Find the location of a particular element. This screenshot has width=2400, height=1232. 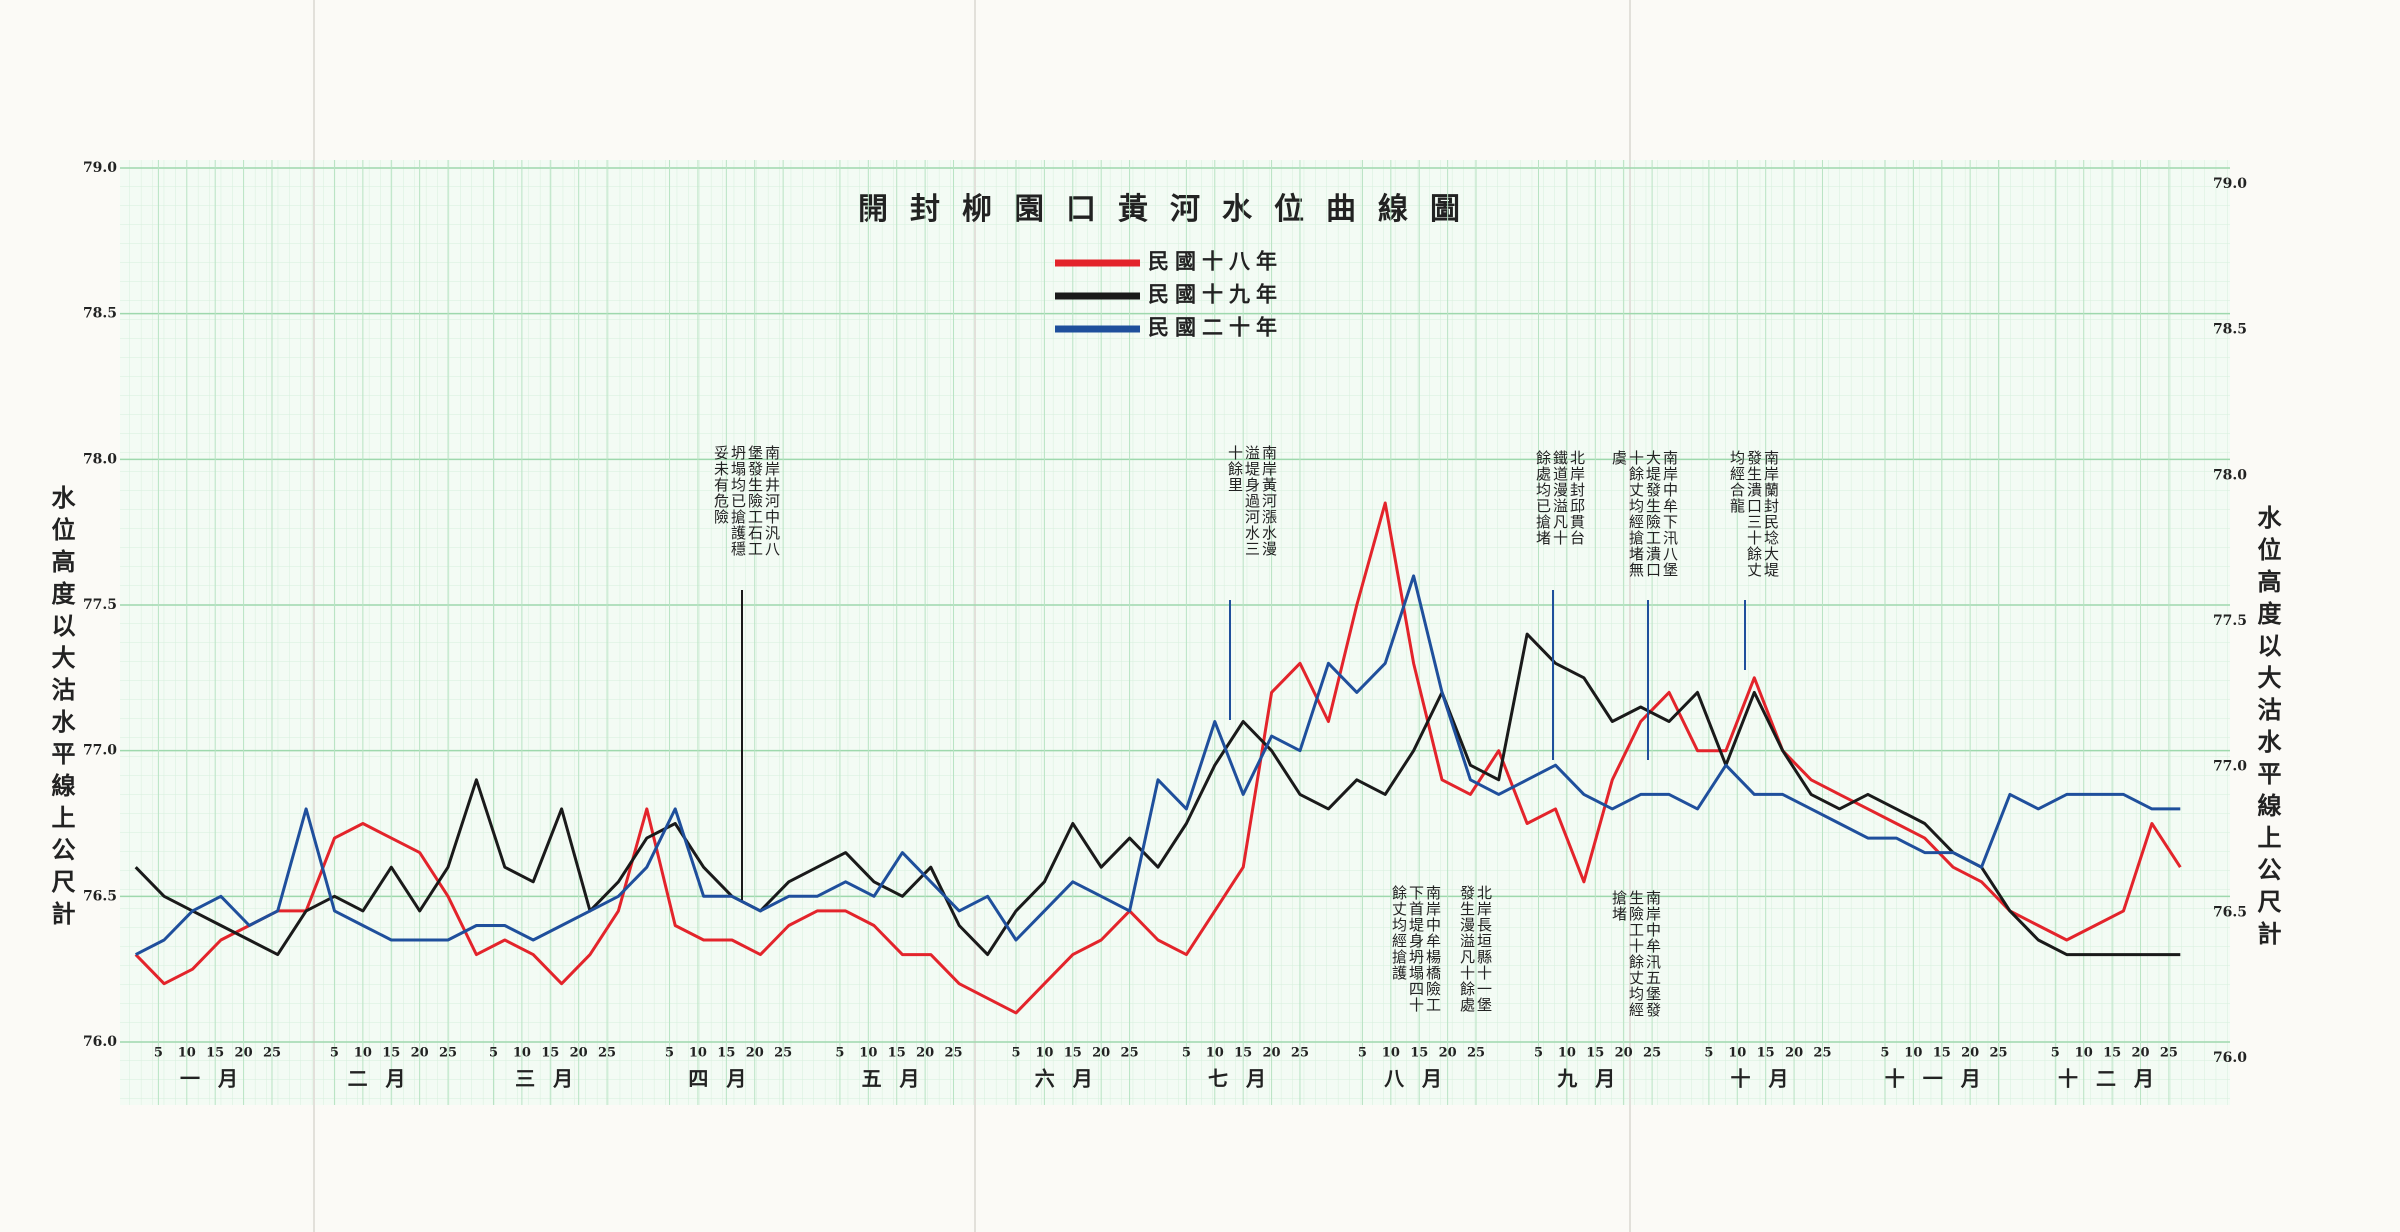

month-label: 六月 is located at coordinates (1073, 1079).